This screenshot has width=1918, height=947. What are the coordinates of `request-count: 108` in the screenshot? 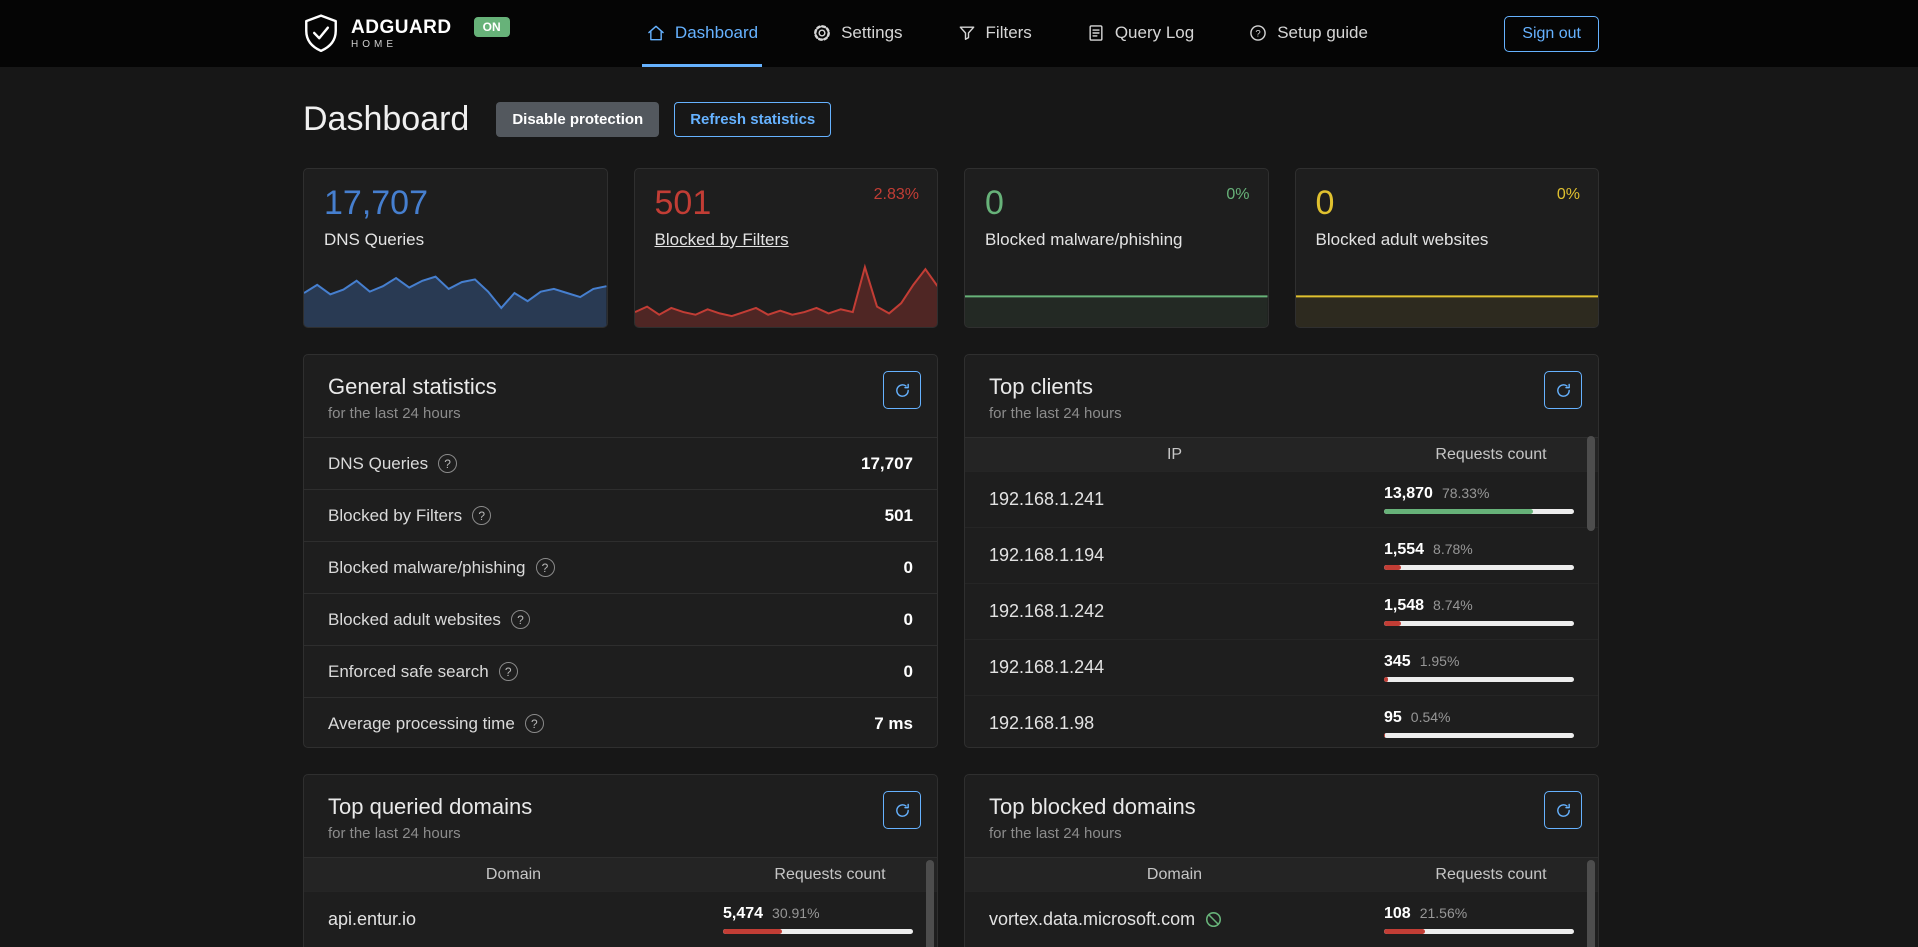 It's located at (1397, 913).